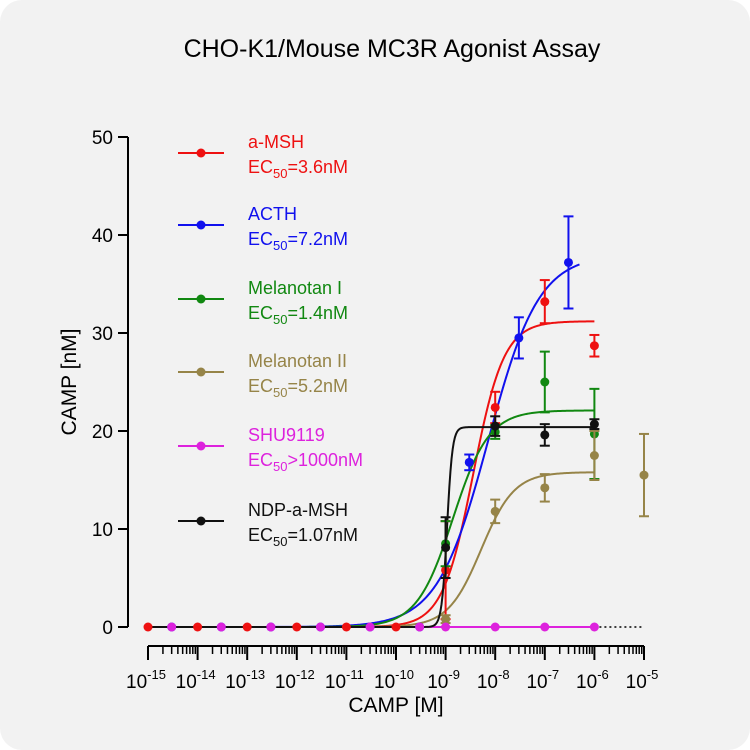 The width and height of the screenshot is (750, 750). I want to click on legend-ec50: EC50=1.07nM, so click(303, 537).